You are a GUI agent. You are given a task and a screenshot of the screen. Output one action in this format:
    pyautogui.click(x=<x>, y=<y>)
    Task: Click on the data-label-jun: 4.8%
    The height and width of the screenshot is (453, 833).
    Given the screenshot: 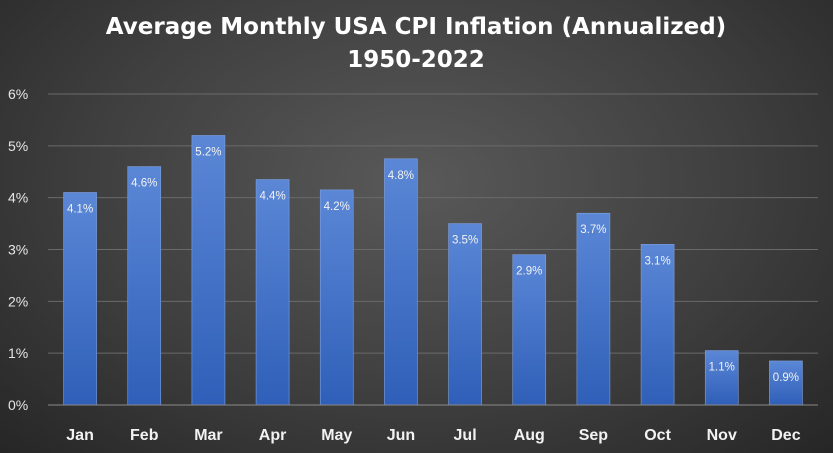 What is the action you would take?
    pyautogui.click(x=401, y=176)
    